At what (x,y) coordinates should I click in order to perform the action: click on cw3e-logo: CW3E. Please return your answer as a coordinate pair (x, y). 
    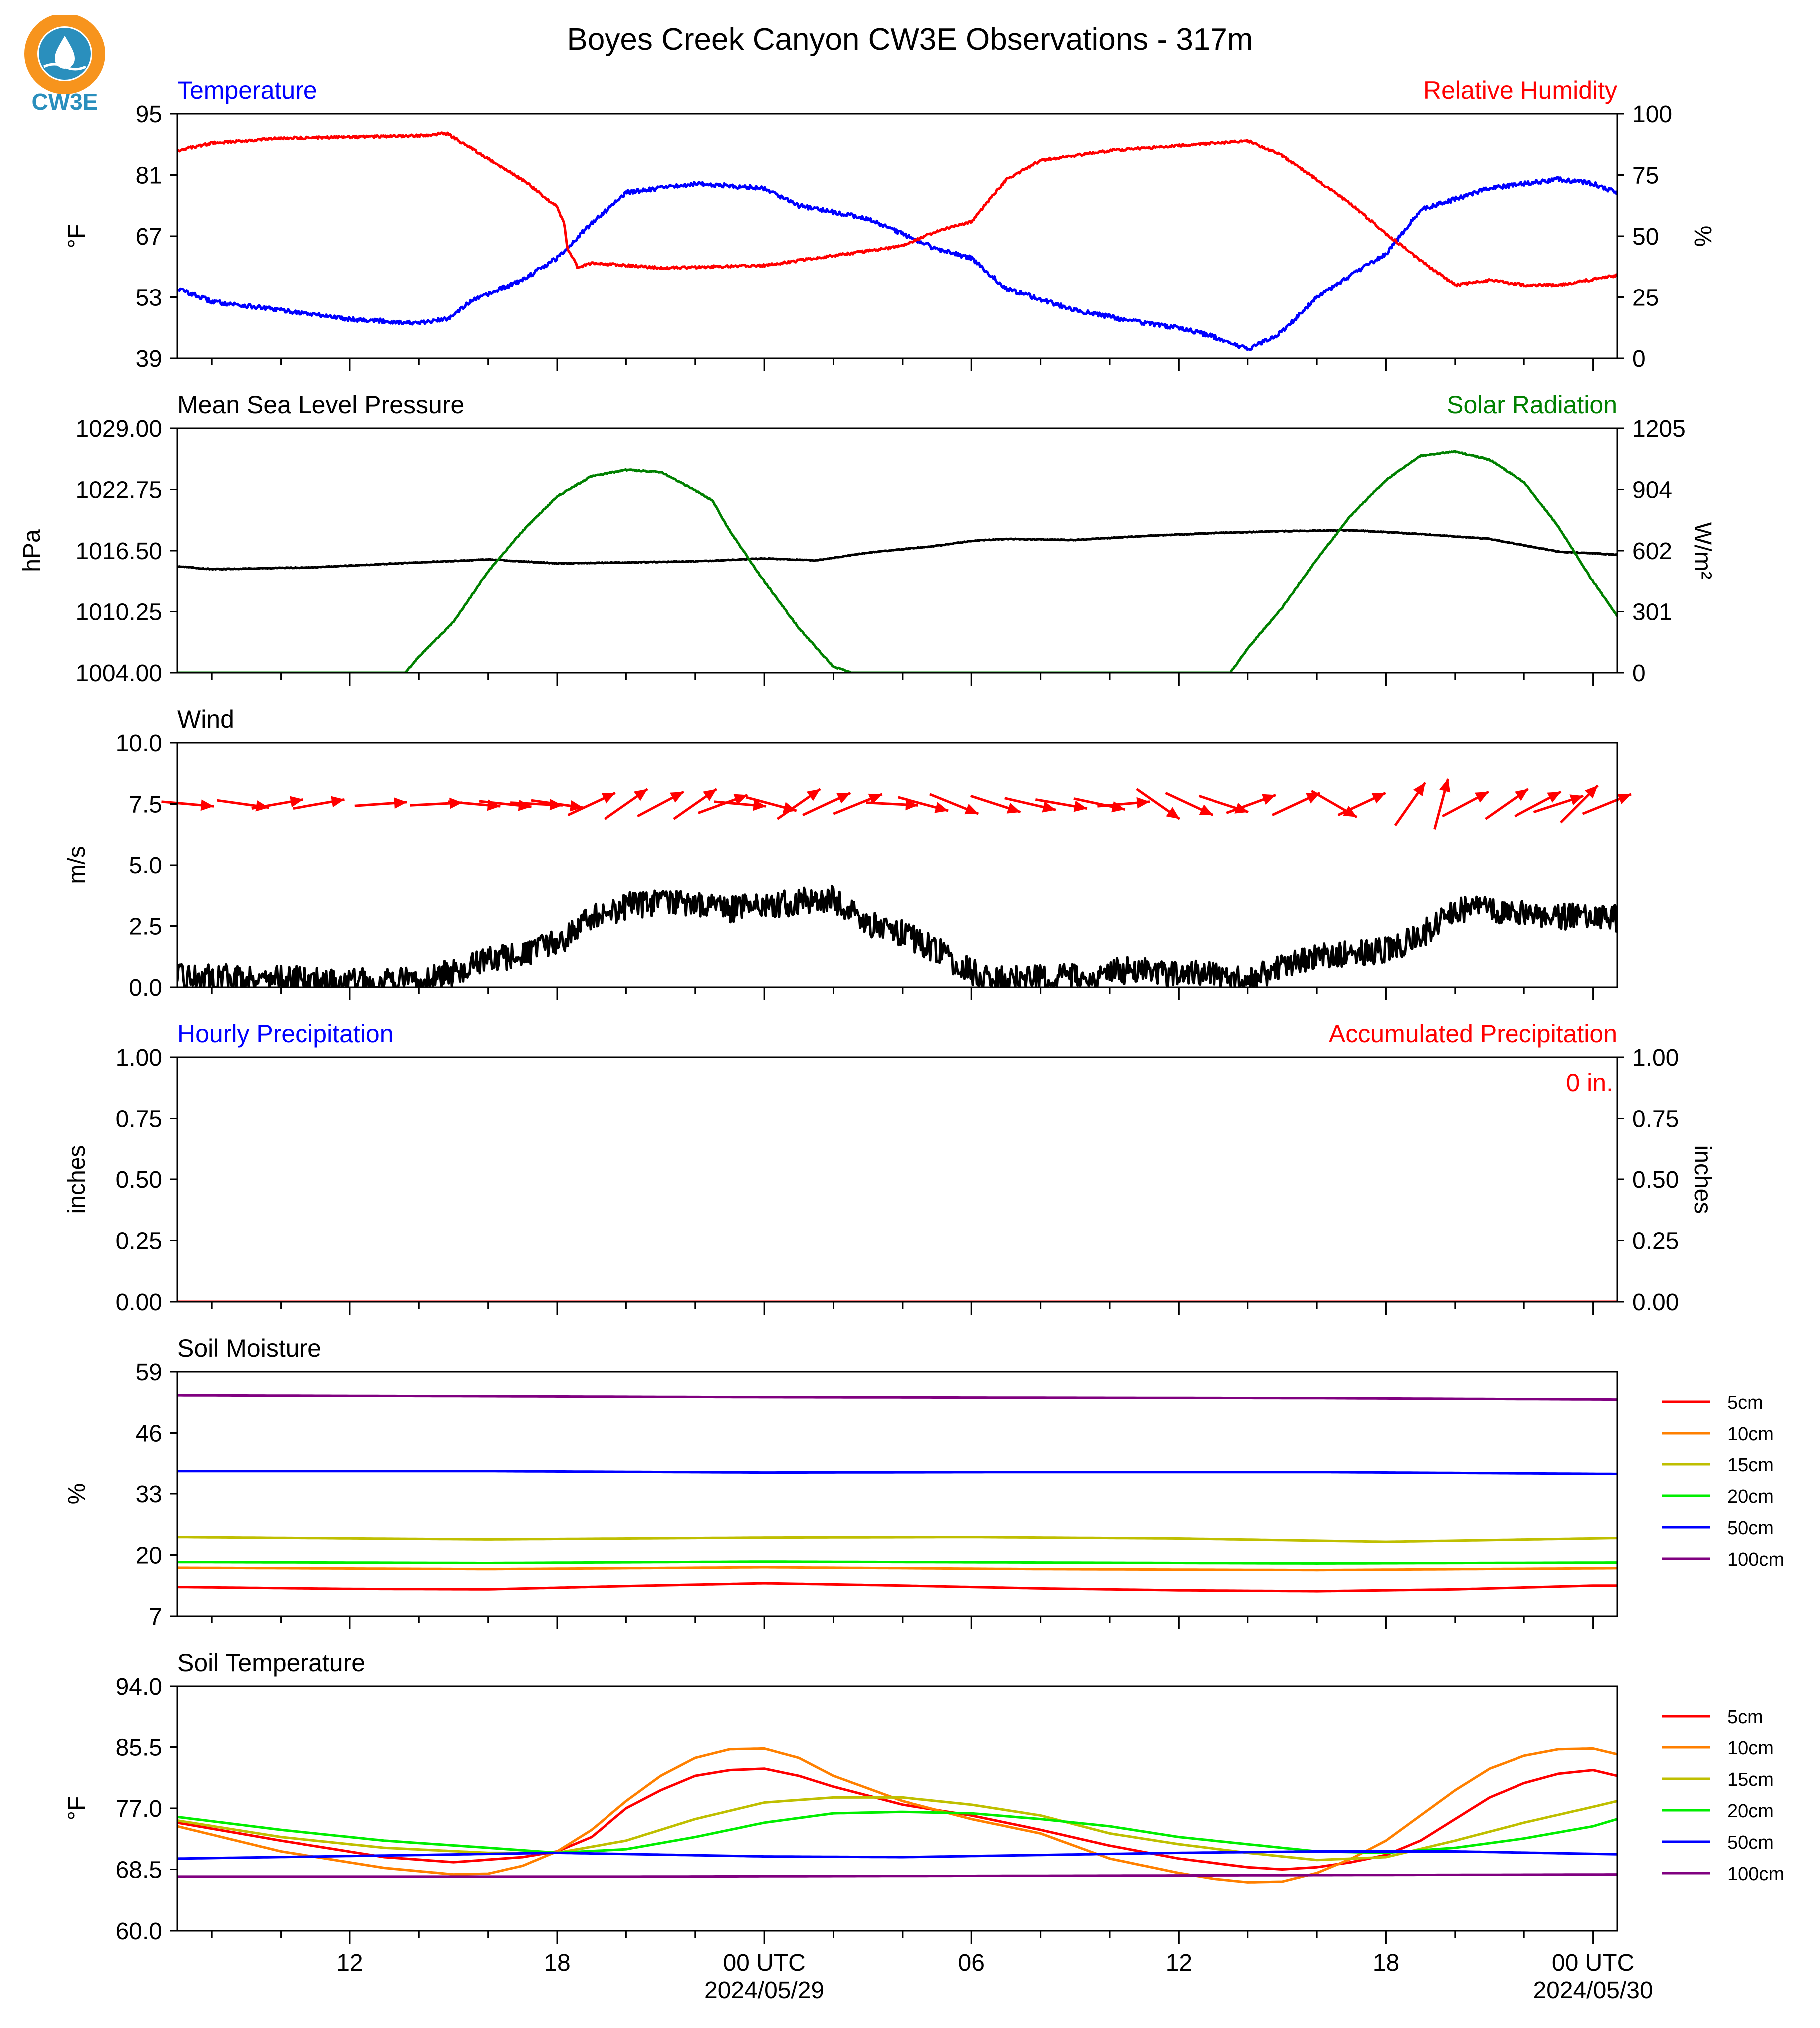
    Looking at the image, I should click on (65, 64).